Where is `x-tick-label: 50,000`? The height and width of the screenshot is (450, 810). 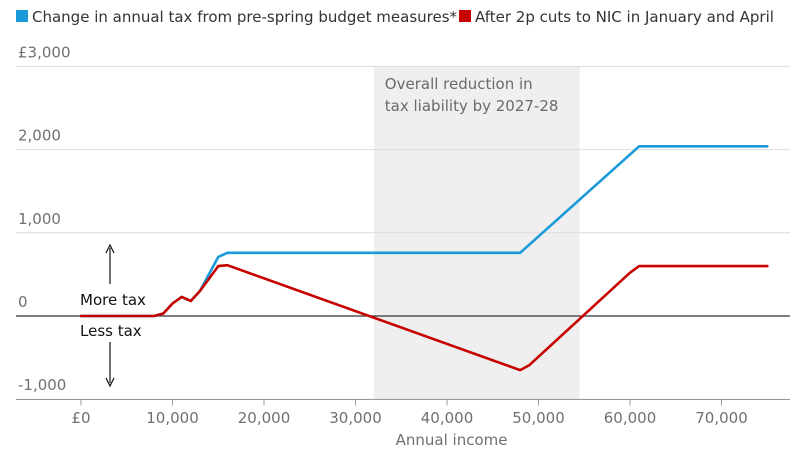 x-tick-label: 50,000 is located at coordinates (538, 418).